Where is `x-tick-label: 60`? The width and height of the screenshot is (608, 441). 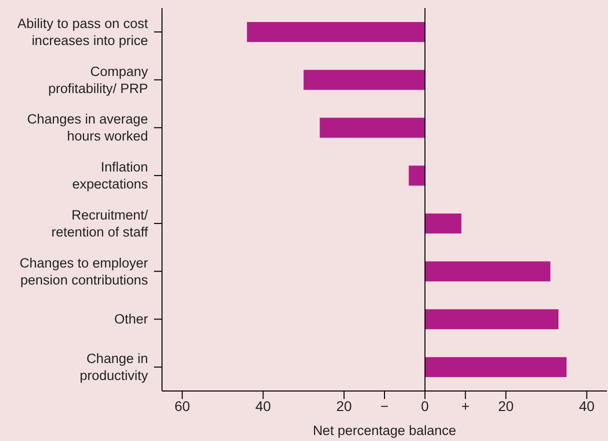
x-tick-label: 60 is located at coordinates (182, 406).